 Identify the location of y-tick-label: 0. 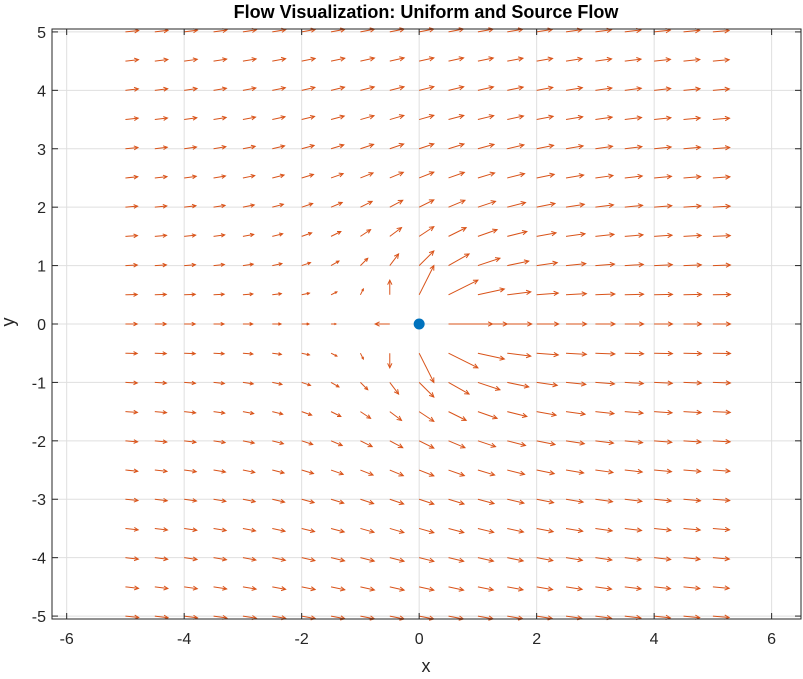
(41, 325).